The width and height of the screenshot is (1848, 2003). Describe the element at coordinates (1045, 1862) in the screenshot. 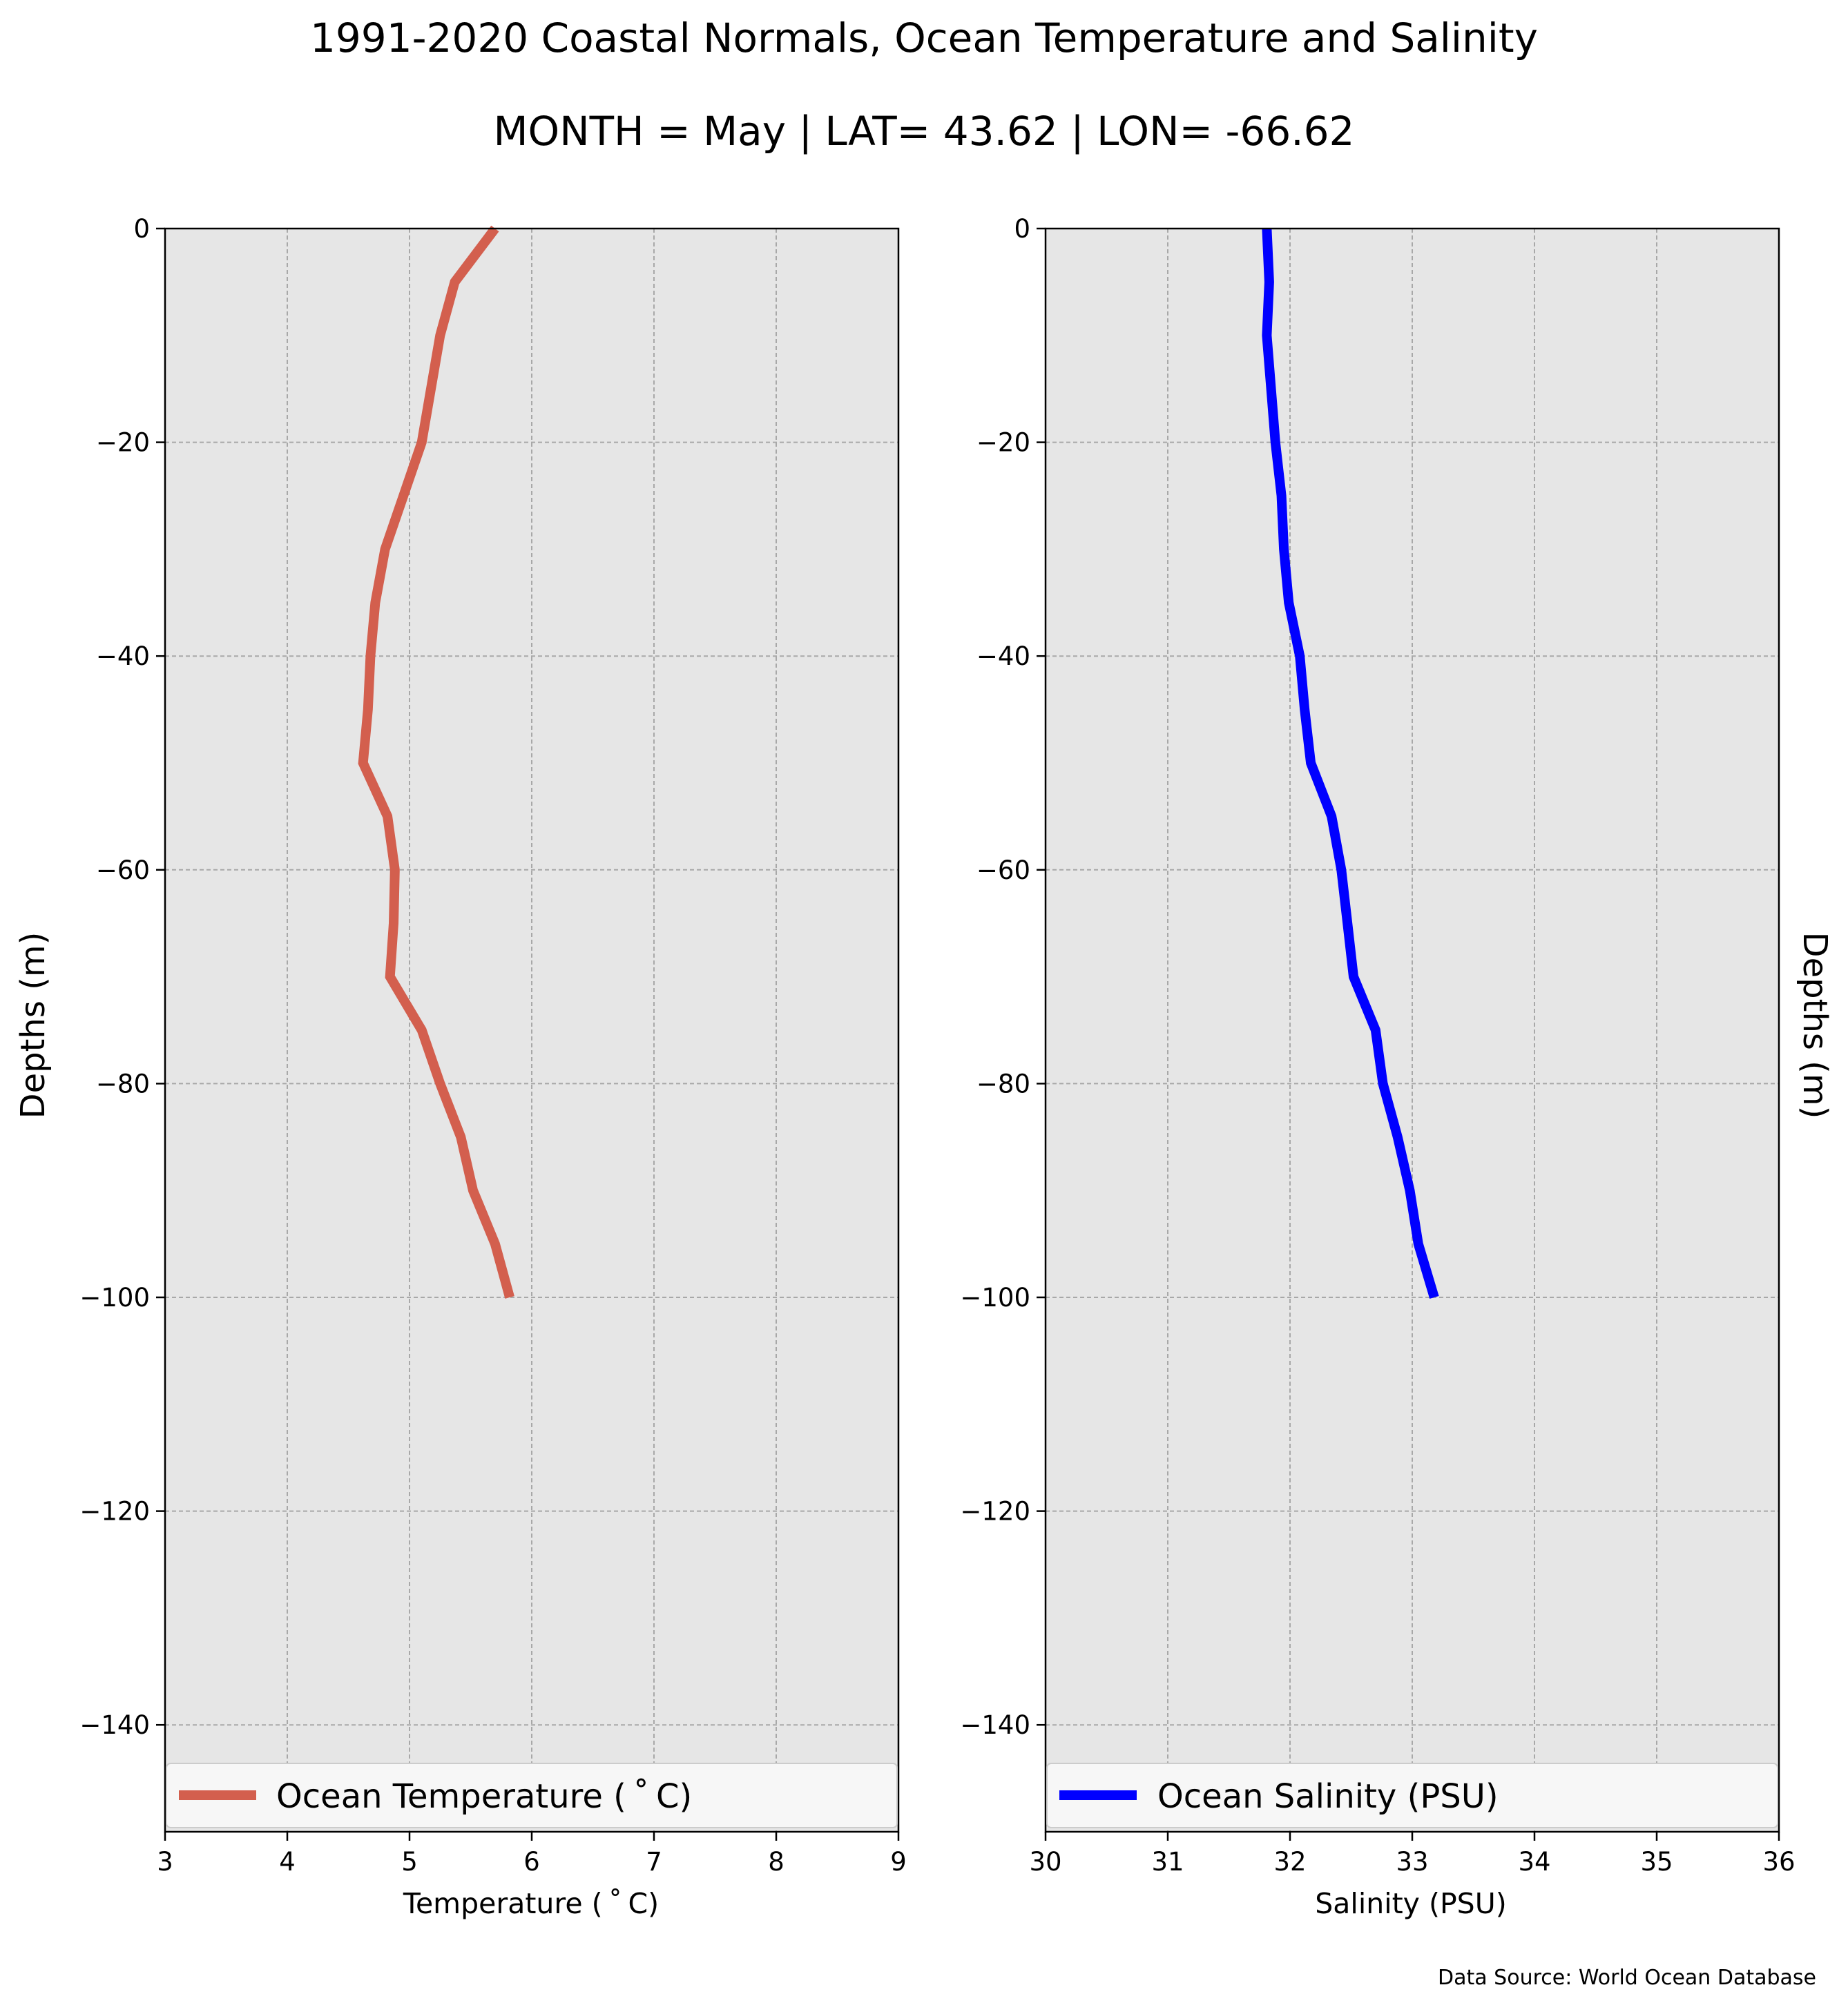

I see `salinity-x-tick-label: 30` at that location.